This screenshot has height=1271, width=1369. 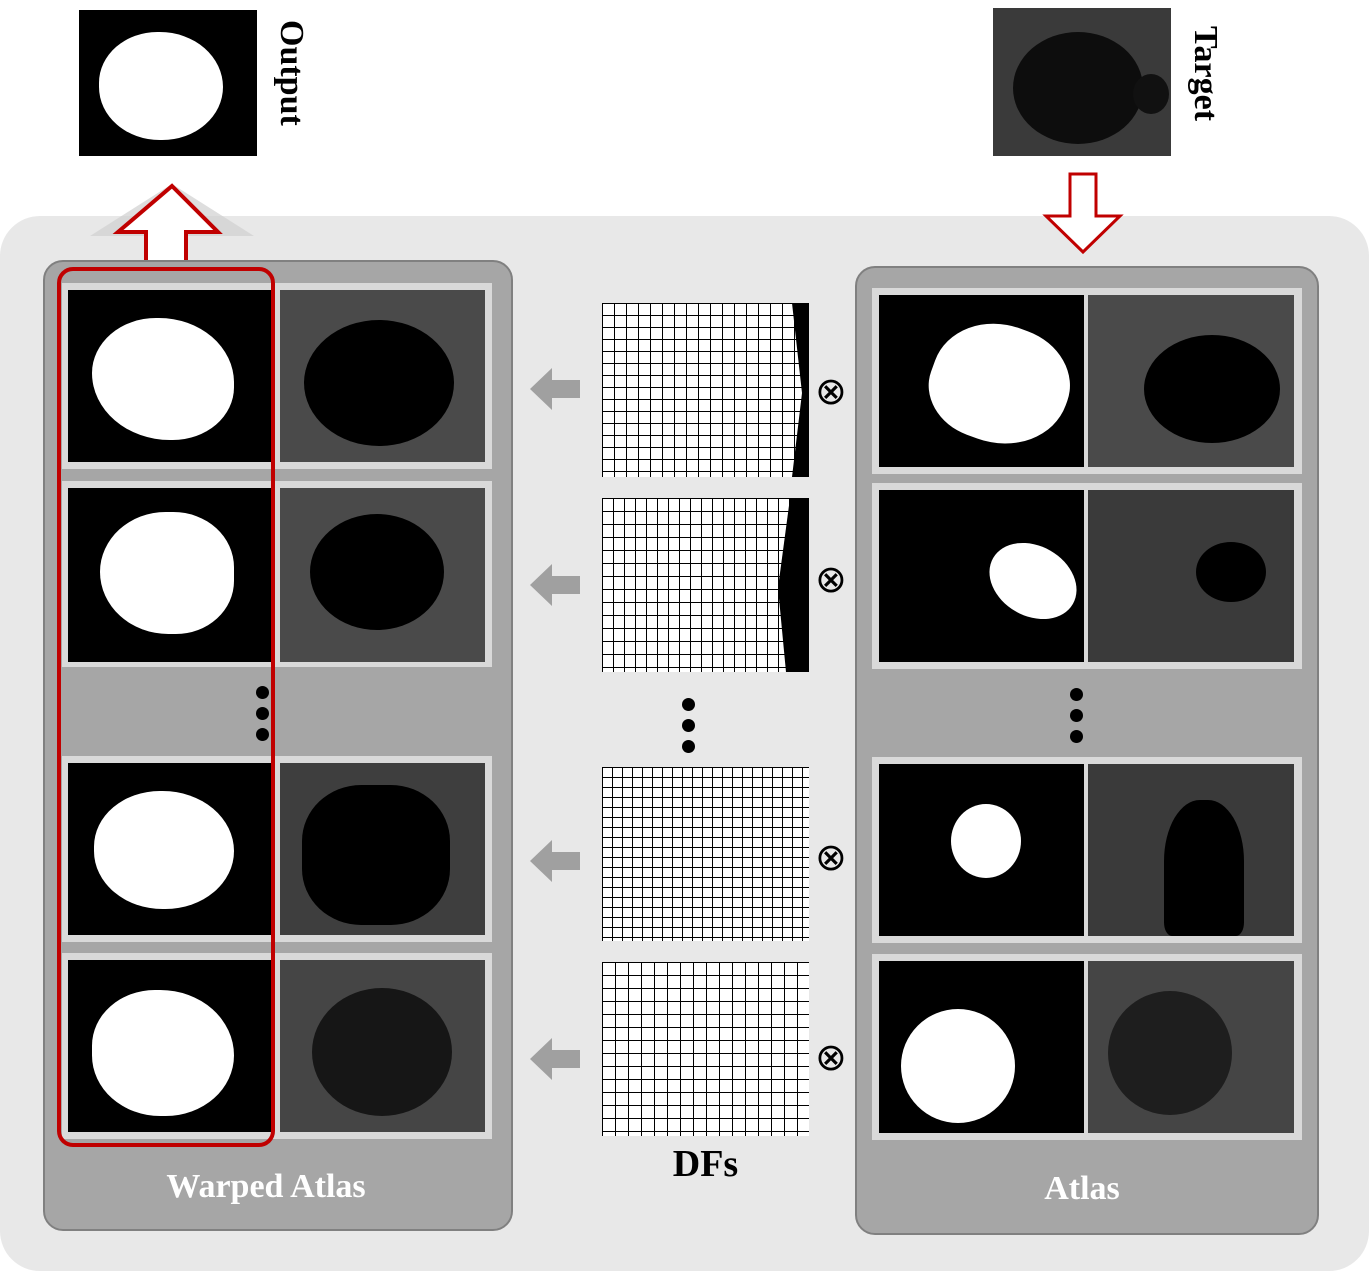 What do you see at coordinates (831, 579) in the screenshot?
I see `multiply-operator-2: ⊗` at bounding box center [831, 579].